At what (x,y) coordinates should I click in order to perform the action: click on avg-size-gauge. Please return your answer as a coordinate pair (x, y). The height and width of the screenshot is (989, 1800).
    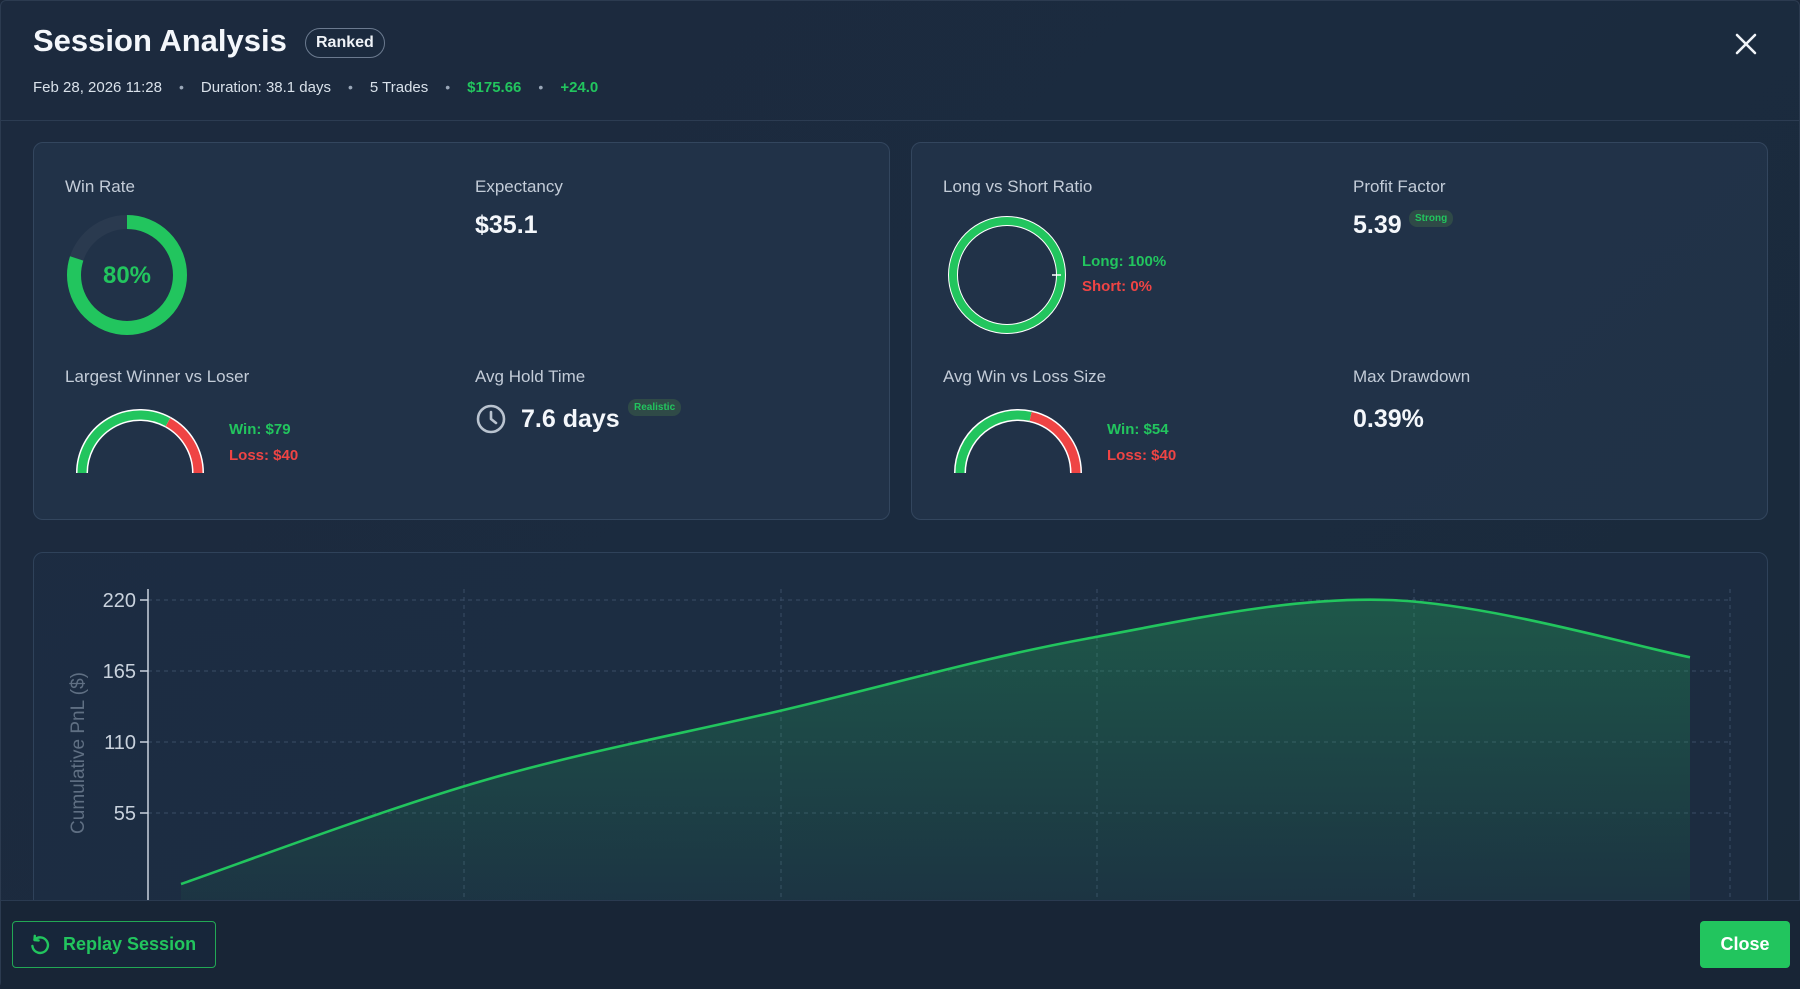
    Looking at the image, I should click on (1018, 441).